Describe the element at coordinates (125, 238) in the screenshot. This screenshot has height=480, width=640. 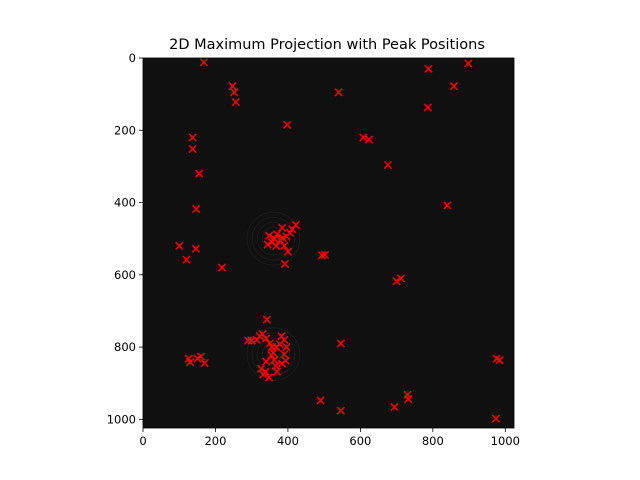
I see `y-axis: 0 200 400 600 800 1000` at that location.